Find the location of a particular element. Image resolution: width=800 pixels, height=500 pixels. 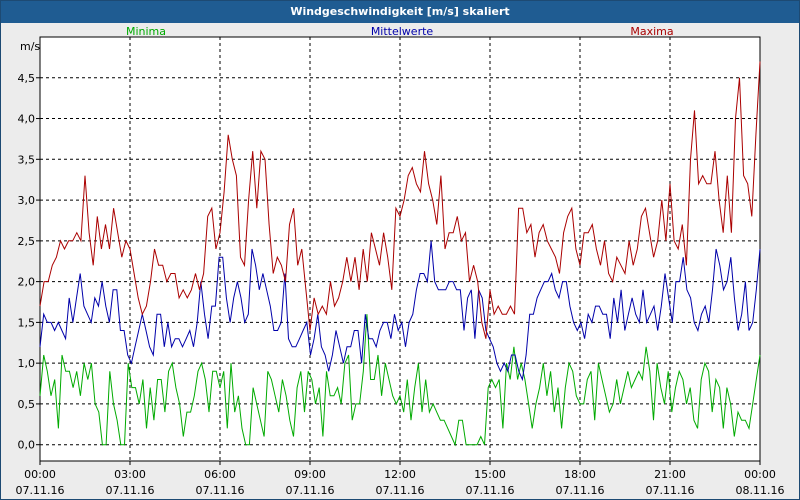

legend-entry-mittelwerte: Mittelwerte is located at coordinates (402, 31).